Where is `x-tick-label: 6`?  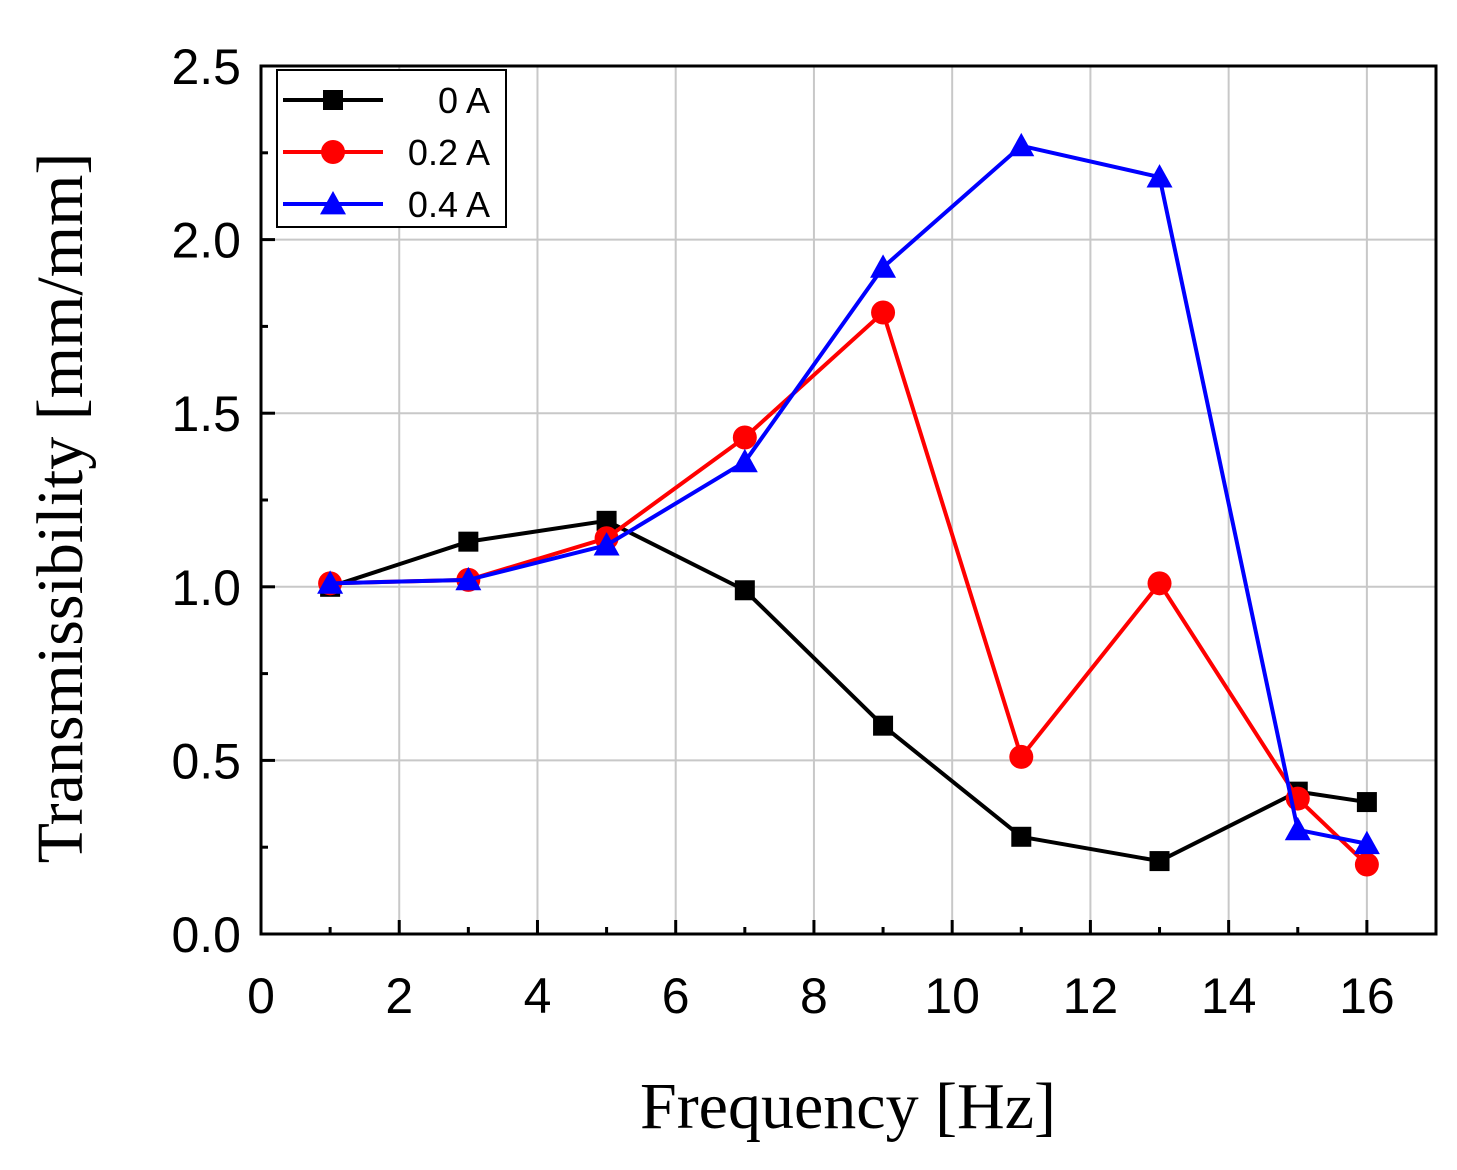
x-tick-label: 6 is located at coordinates (676, 996).